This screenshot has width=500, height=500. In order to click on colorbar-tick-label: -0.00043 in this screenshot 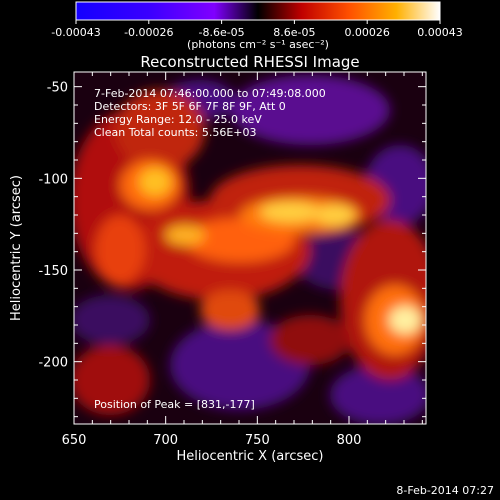, I will do `click(75, 32)`.